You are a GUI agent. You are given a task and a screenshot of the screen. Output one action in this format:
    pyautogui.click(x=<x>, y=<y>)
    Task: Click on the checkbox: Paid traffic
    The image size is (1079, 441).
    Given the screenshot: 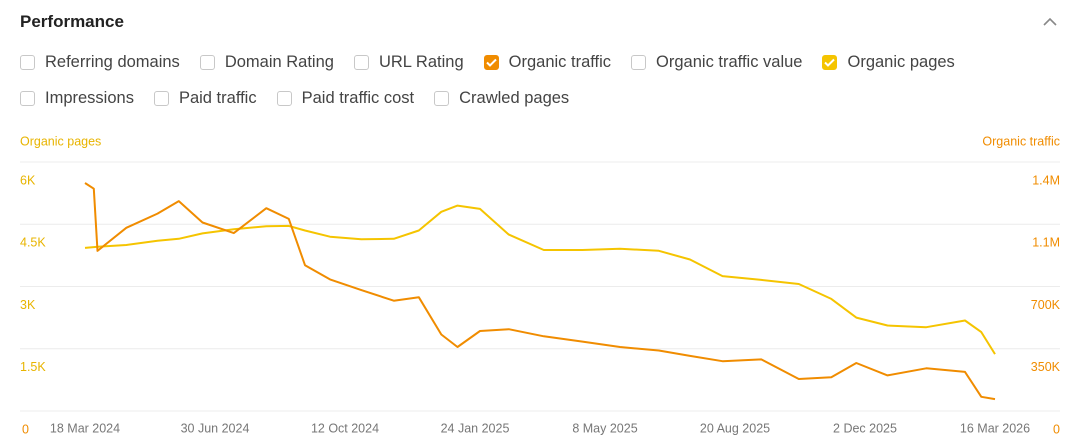 What is the action you would take?
    pyautogui.click(x=205, y=98)
    